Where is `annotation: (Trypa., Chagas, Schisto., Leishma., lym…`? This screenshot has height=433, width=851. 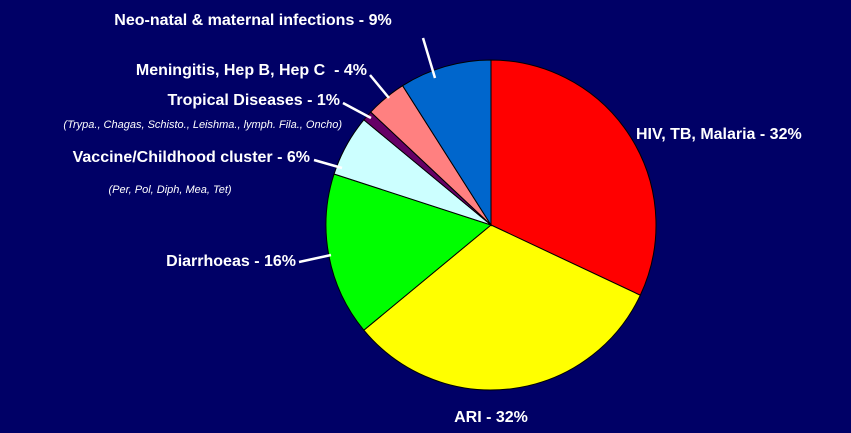 annotation: (Trypa., Chagas, Schisto., Leishma., lym… is located at coordinates (202, 125).